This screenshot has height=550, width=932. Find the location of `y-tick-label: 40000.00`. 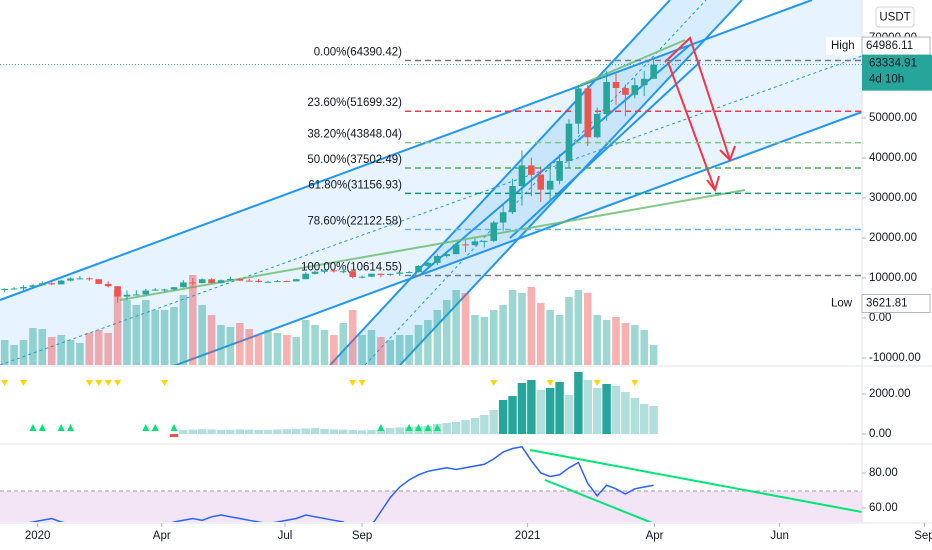

y-tick-label: 40000.00 is located at coordinates (893, 158).